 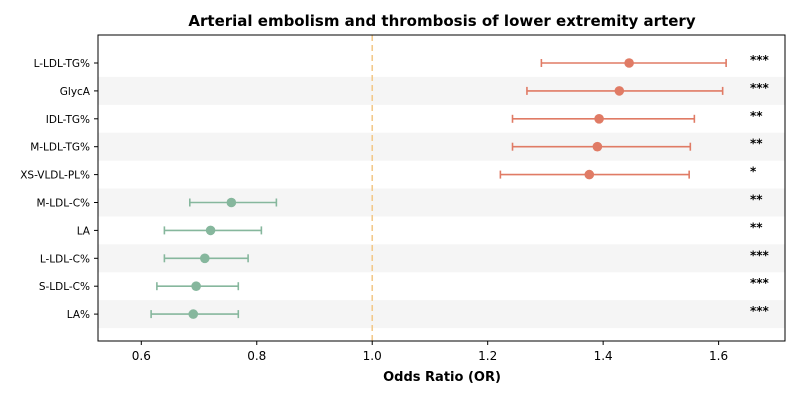 I want to click on point-row-XS-VLDL-PL%: *, so click(x=628, y=172).